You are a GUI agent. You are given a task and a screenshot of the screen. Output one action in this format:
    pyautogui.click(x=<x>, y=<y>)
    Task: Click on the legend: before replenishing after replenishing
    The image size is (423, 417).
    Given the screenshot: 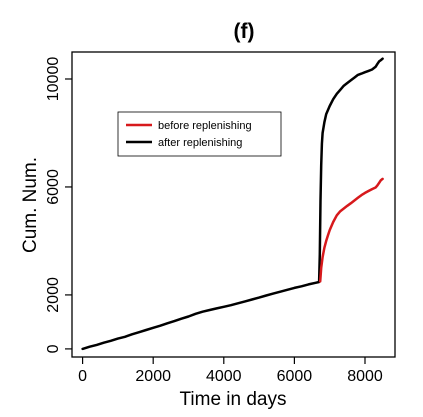 What is the action you would take?
    pyautogui.click(x=199, y=134)
    